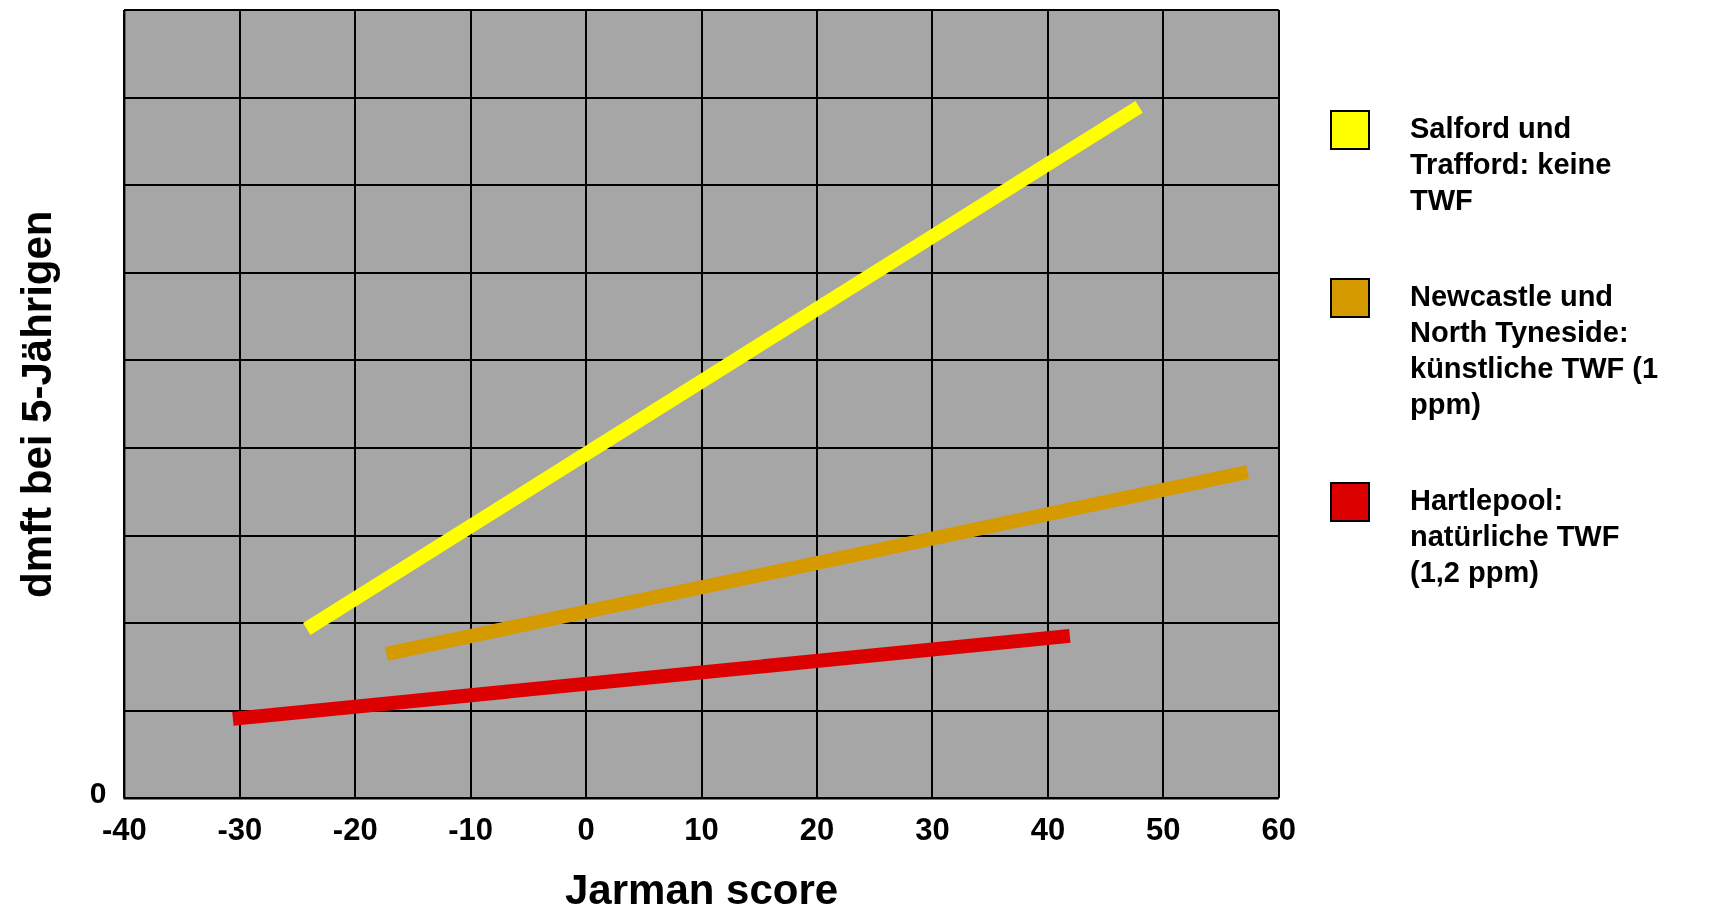  I want to click on x-axis-title: Jarman score, so click(701, 890).